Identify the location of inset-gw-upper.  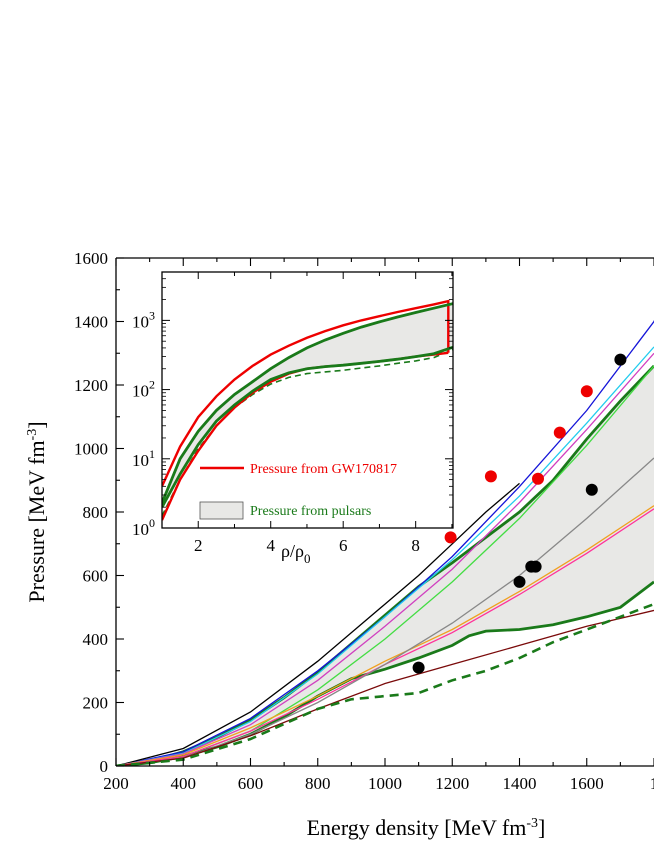
(306, 393).